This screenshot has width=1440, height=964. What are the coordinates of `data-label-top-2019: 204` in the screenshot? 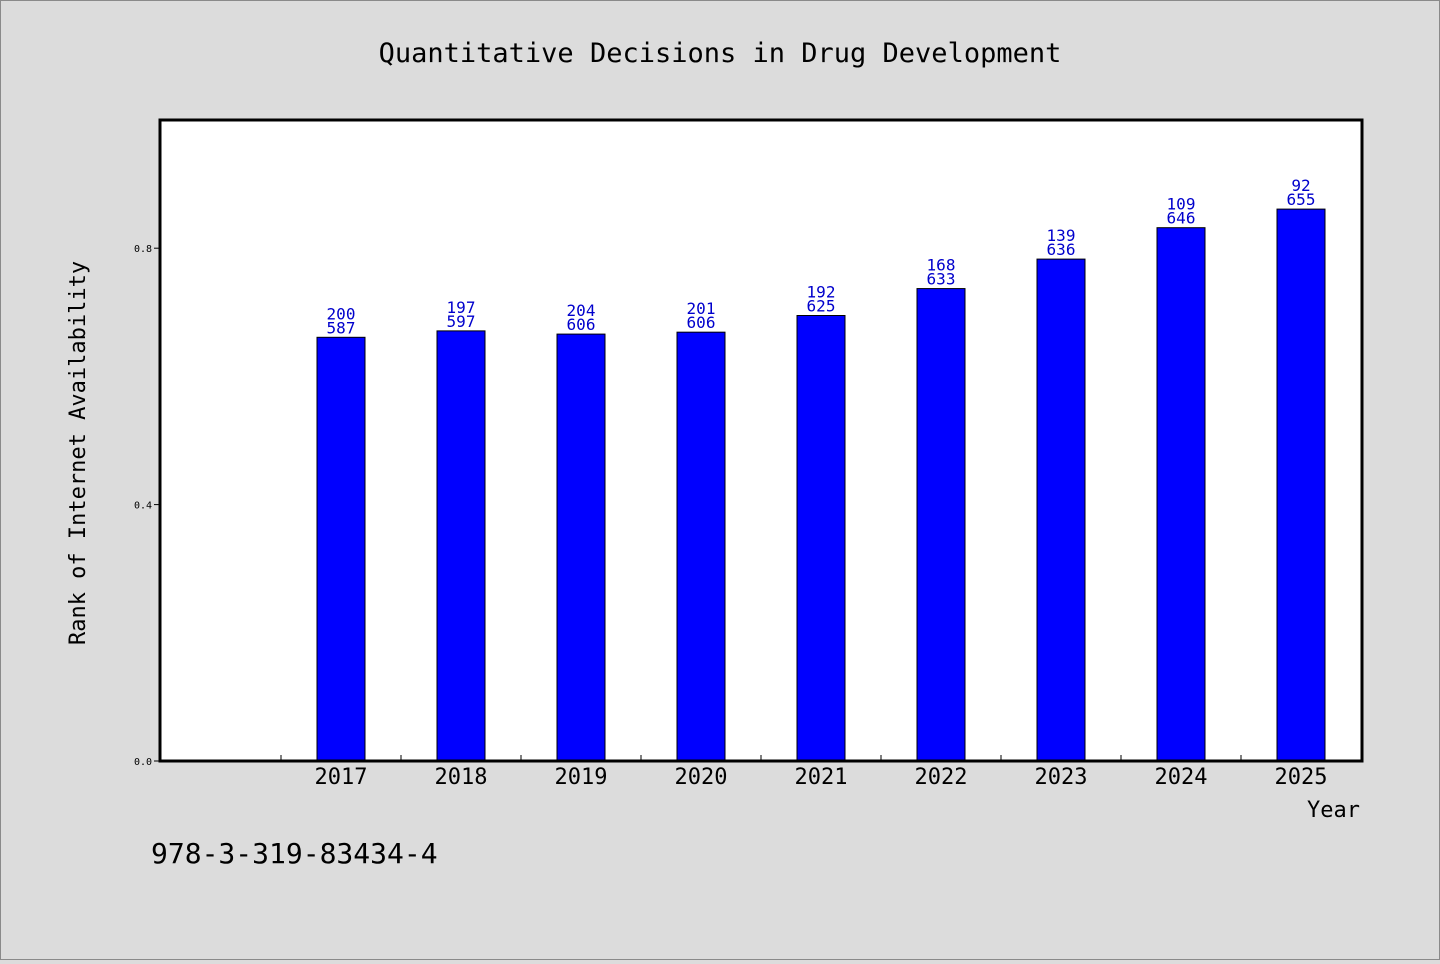 It's located at (581, 310).